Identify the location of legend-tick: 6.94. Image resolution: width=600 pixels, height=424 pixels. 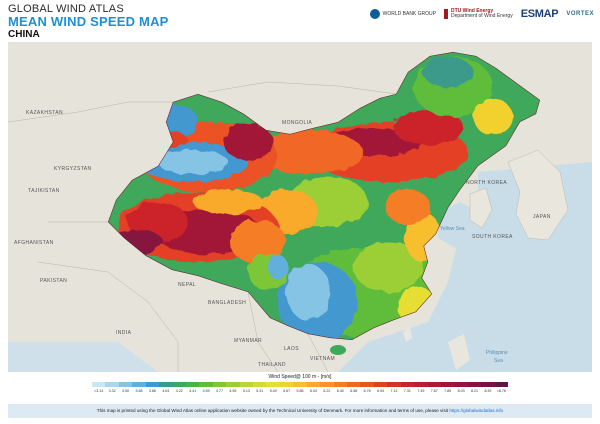
(381, 391).